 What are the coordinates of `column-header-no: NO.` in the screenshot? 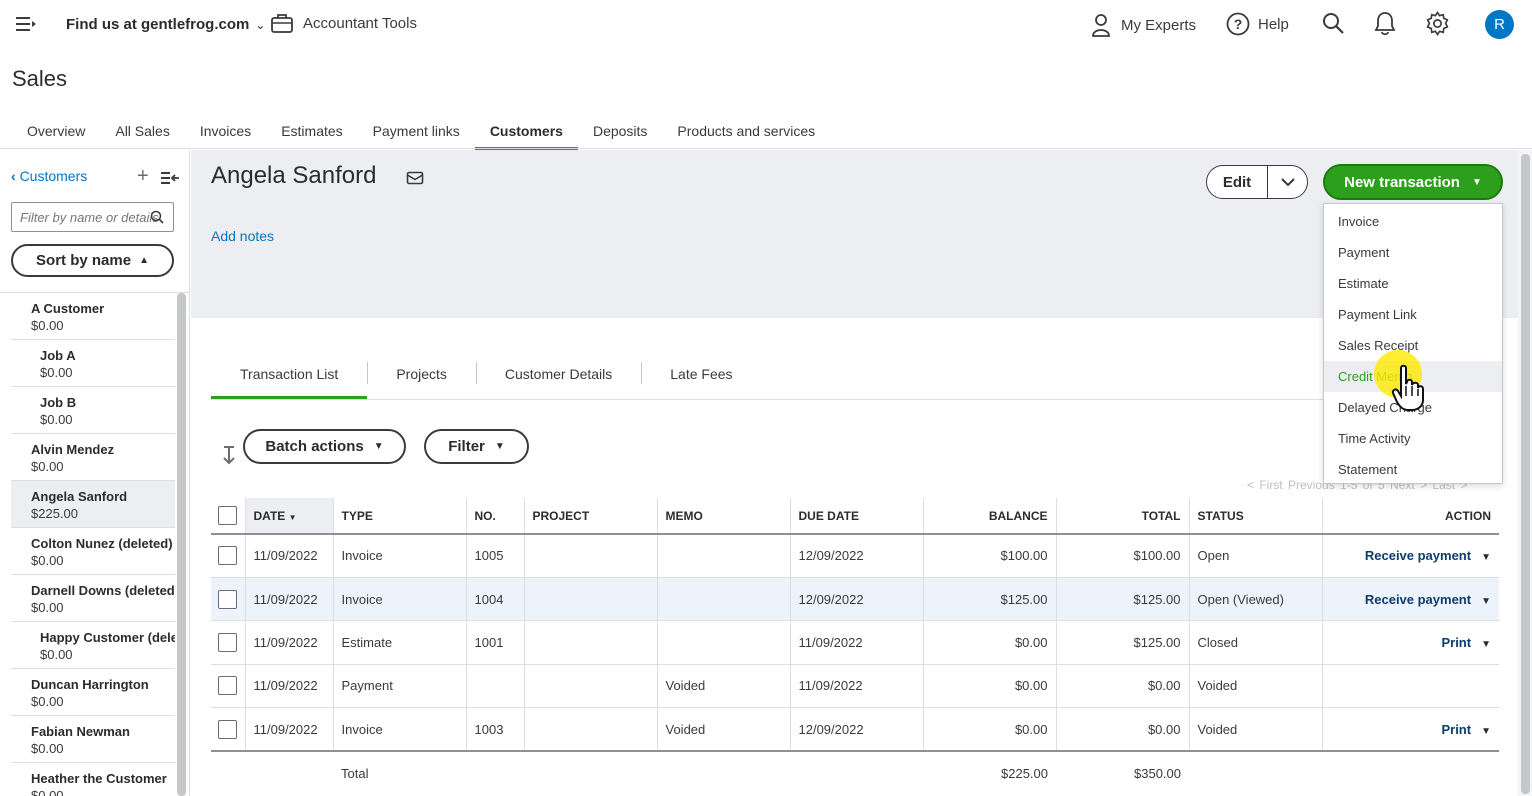 It's located at (495, 516).